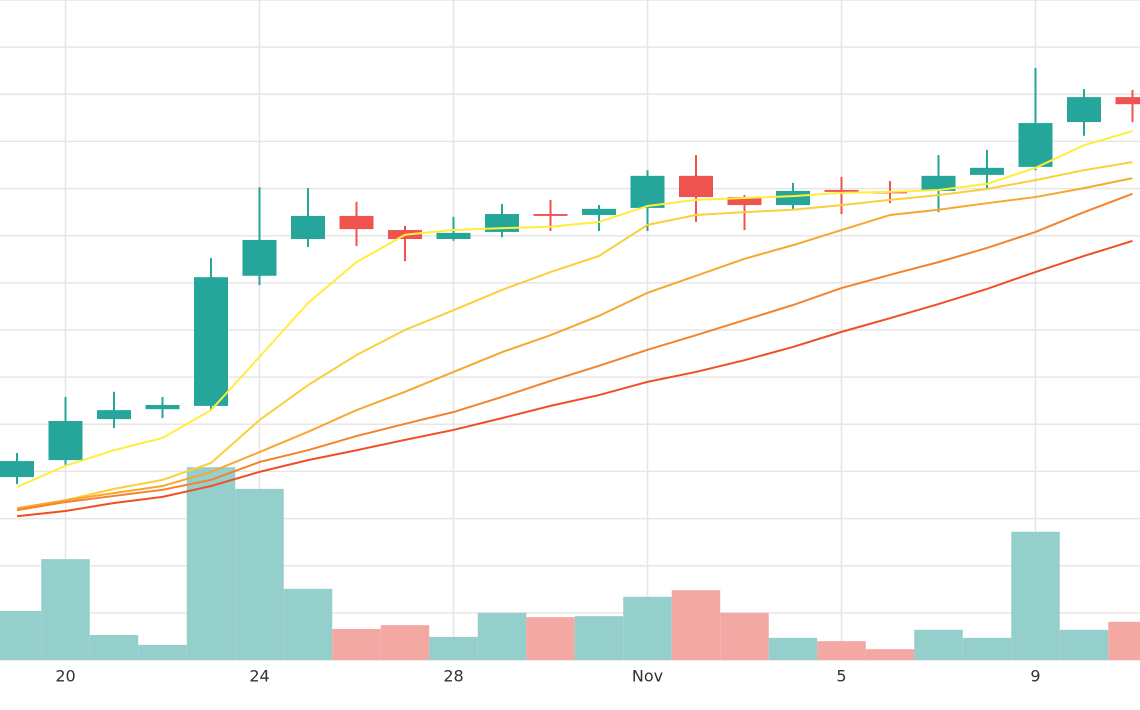 The image size is (1140, 710). I want to click on x-tick-label: 20, so click(65, 676).